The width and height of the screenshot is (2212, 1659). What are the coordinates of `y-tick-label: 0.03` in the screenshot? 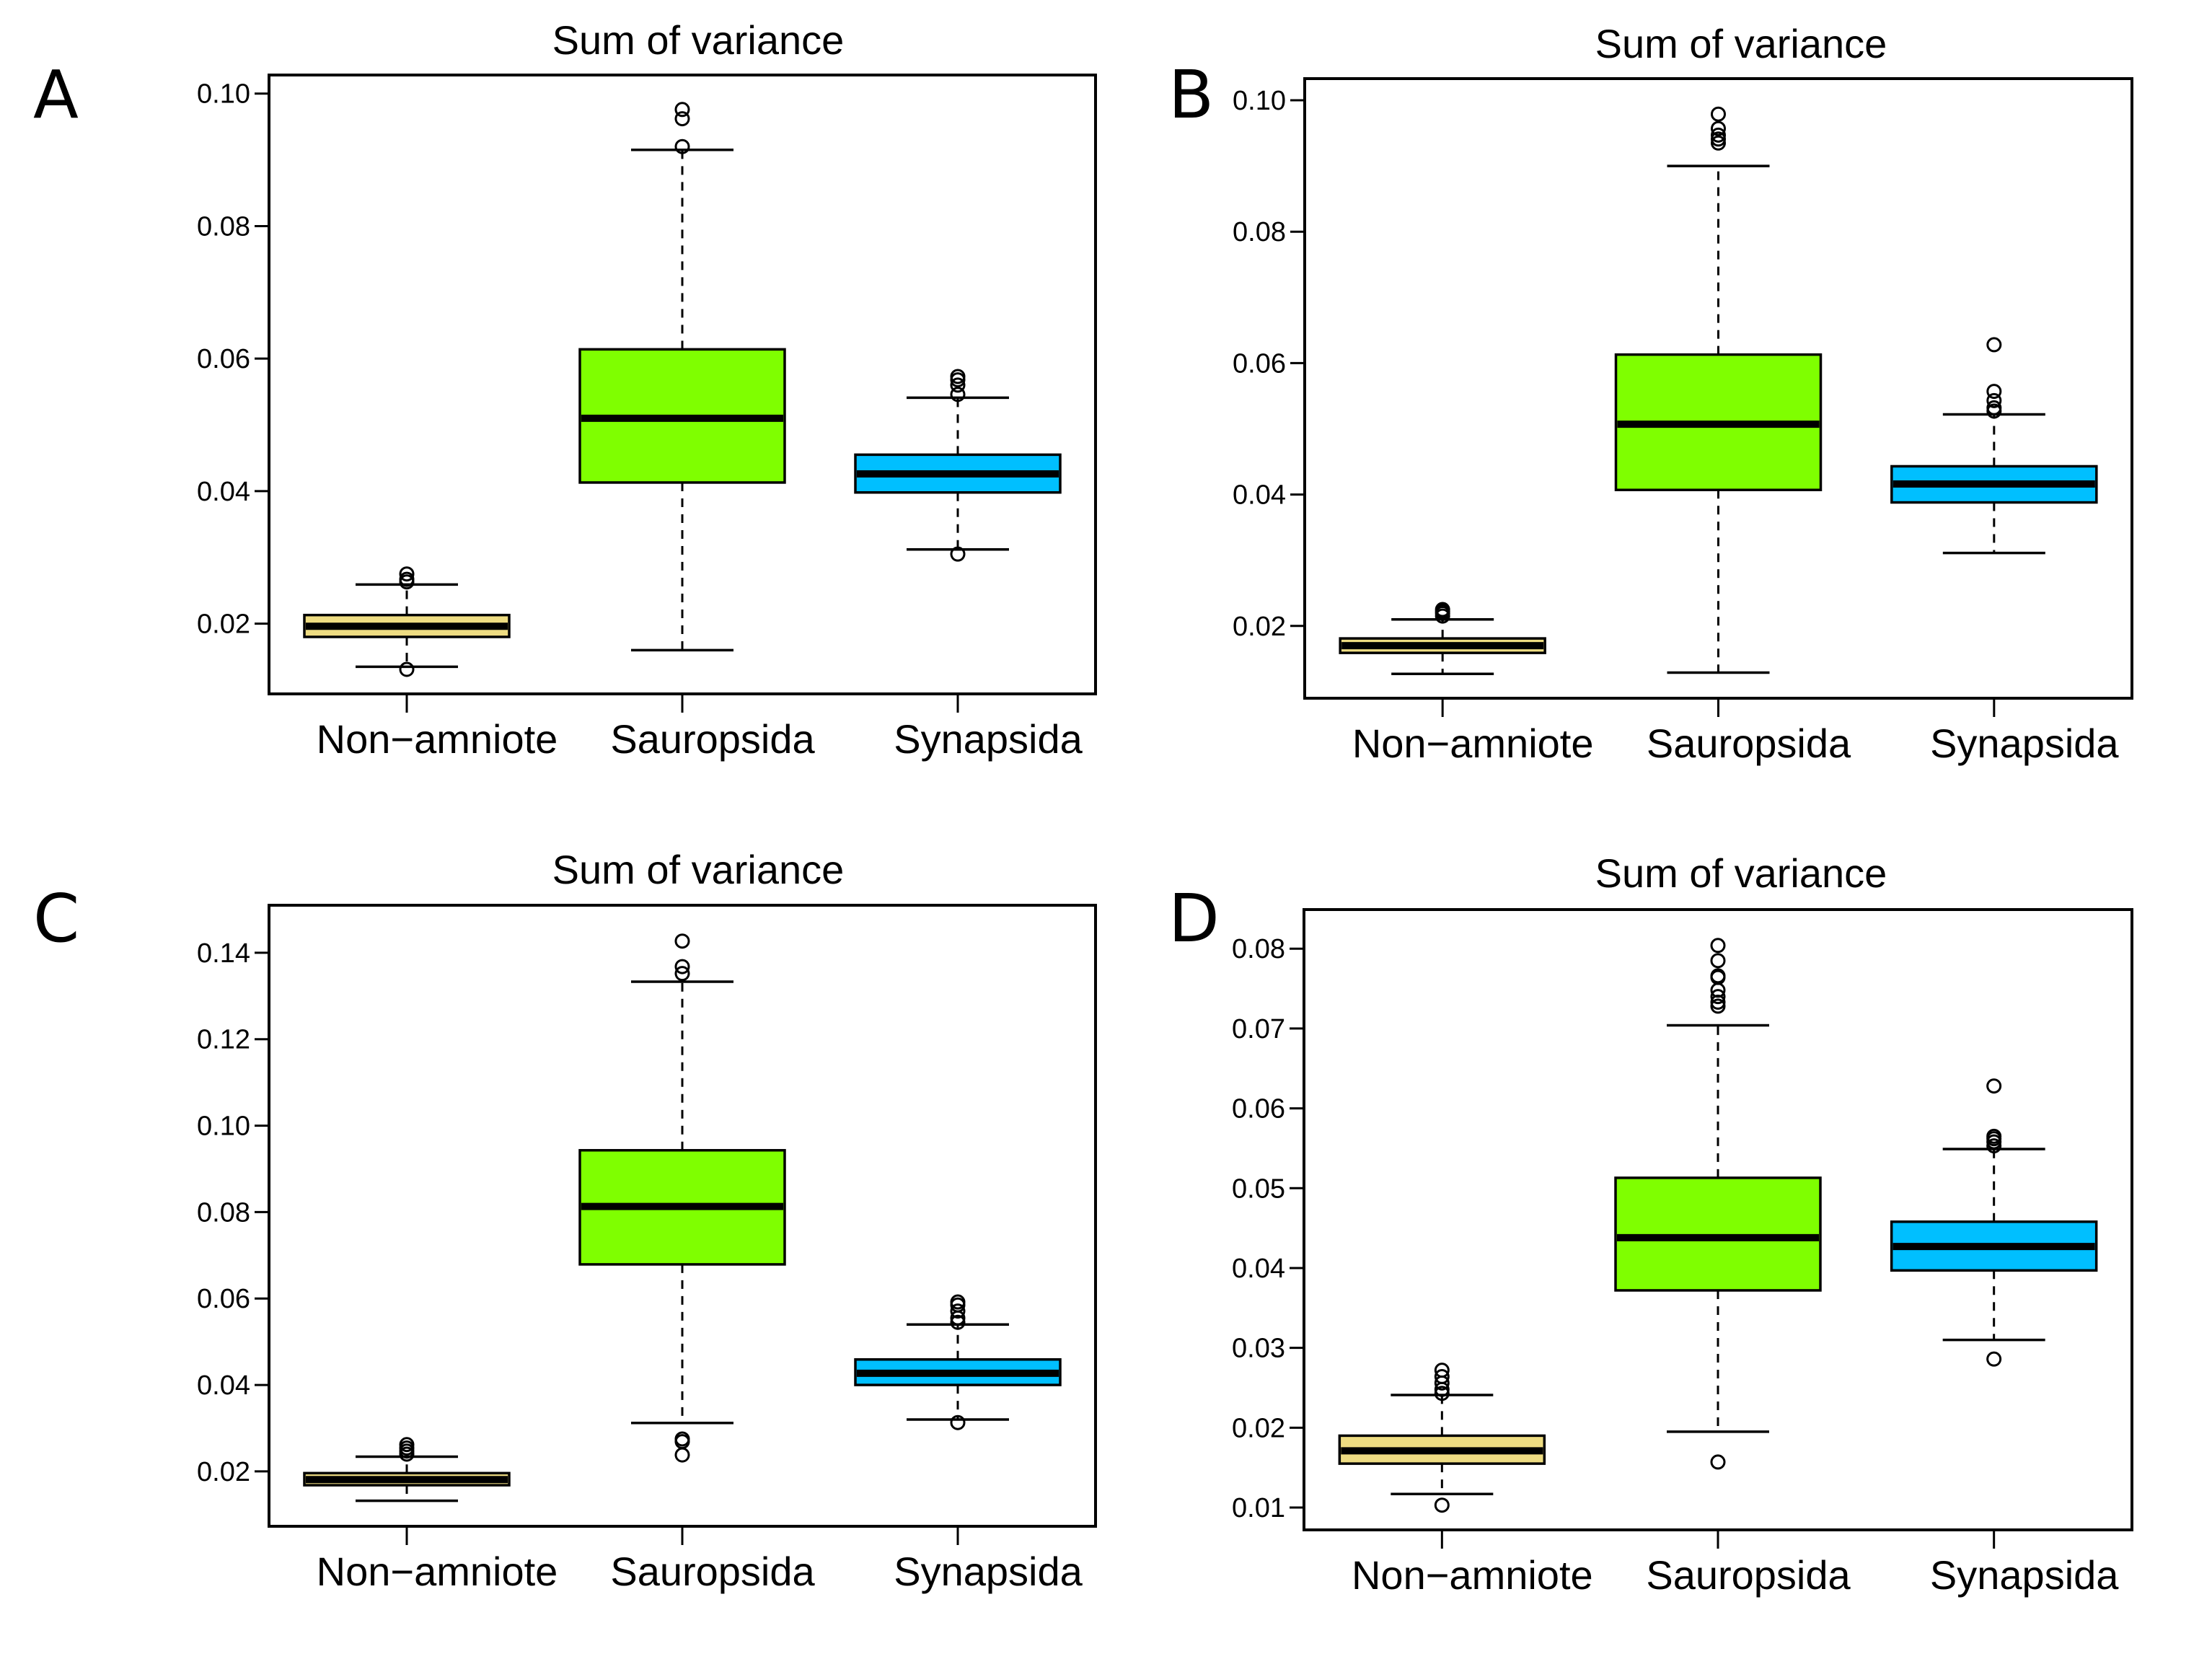 It's located at (1258, 1349).